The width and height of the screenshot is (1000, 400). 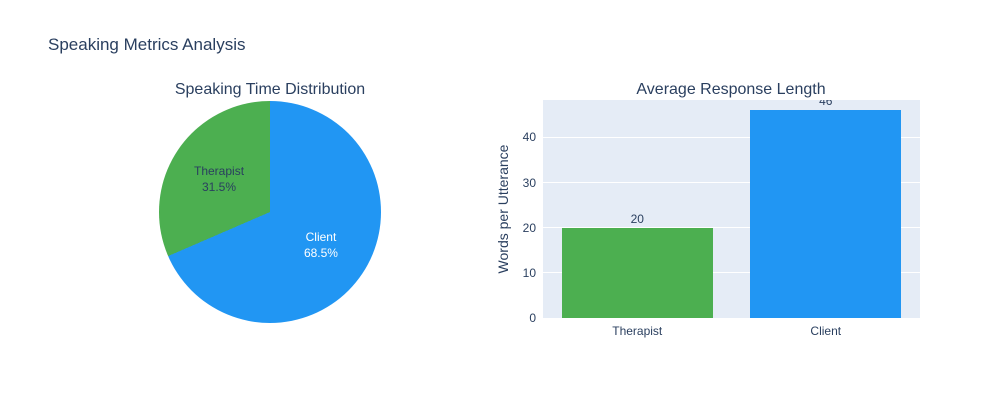 What do you see at coordinates (529, 227) in the screenshot?
I see `y-tick-label-20: 20` at bounding box center [529, 227].